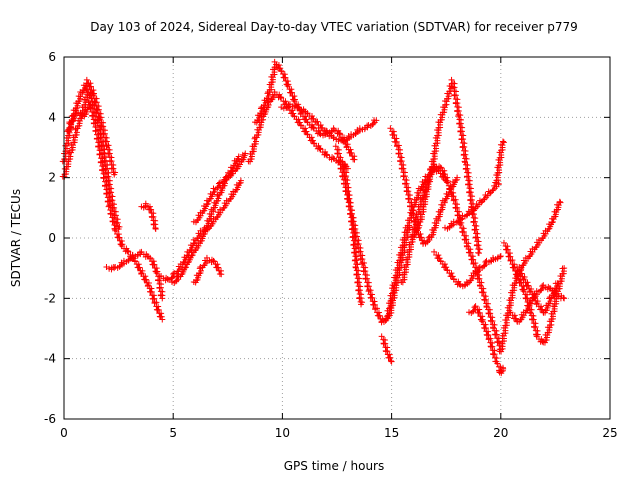  I want to click on x-tick-label: 0, so click(64, 433).